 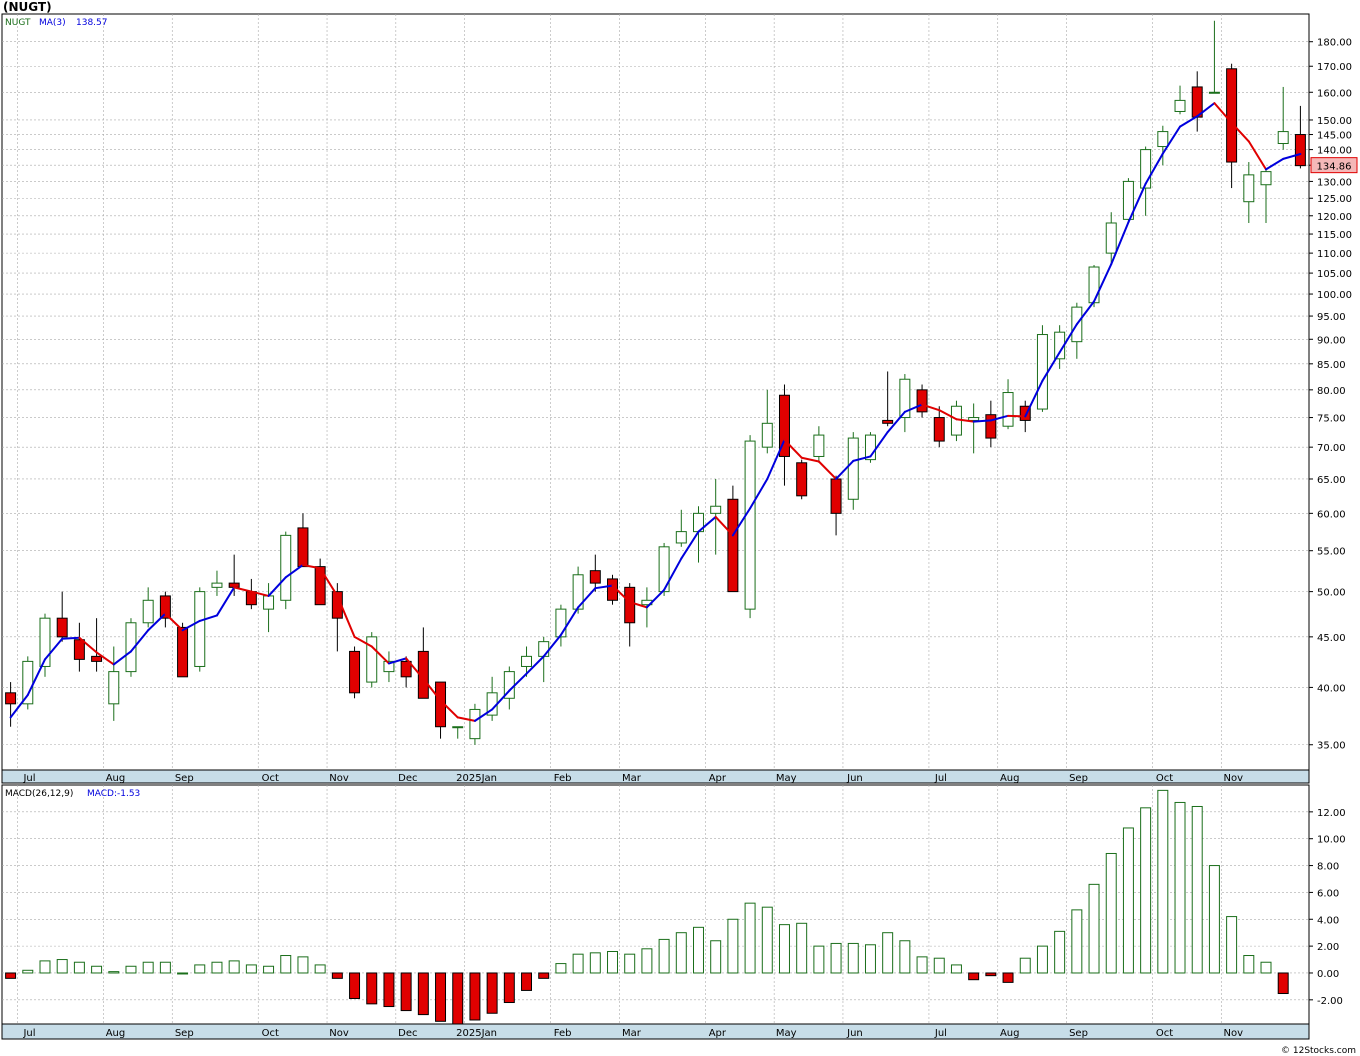 What do you see at coordinates (1334, 235) in the screenshot?
I see `price-tick-label: 115.00` at bounding box center [1334, 235].